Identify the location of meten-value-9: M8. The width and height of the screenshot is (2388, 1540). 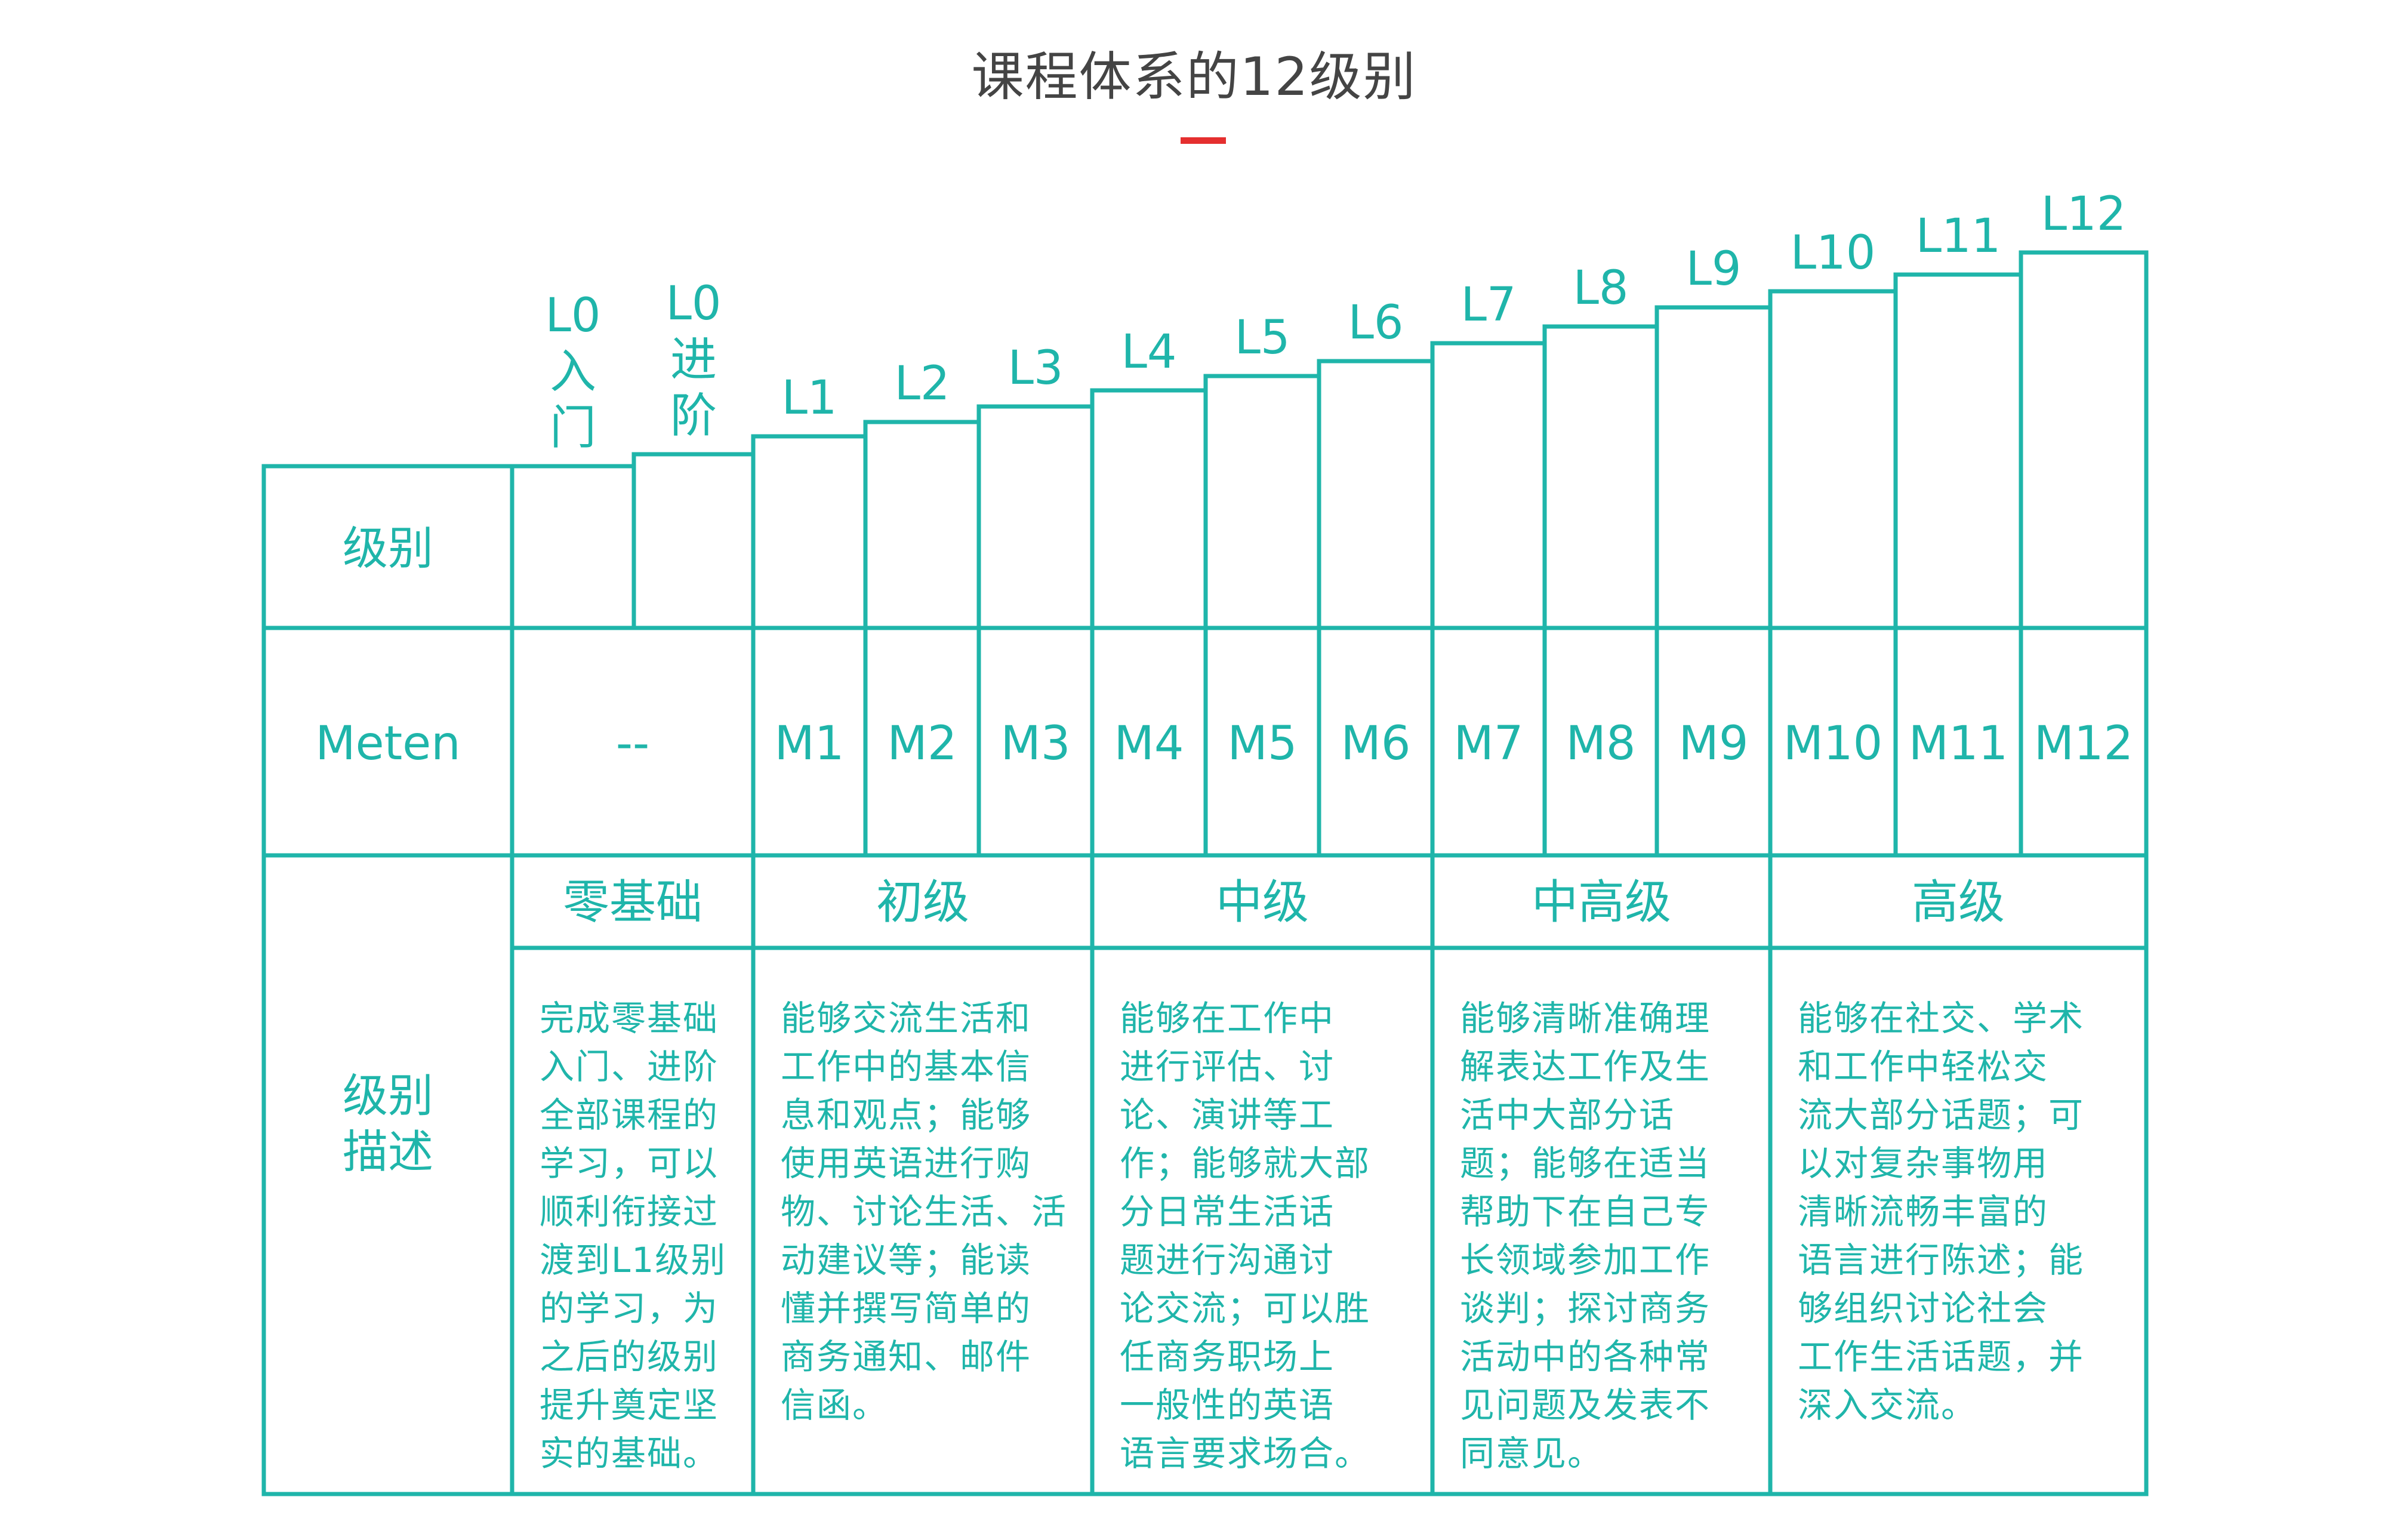
(1601, 744).